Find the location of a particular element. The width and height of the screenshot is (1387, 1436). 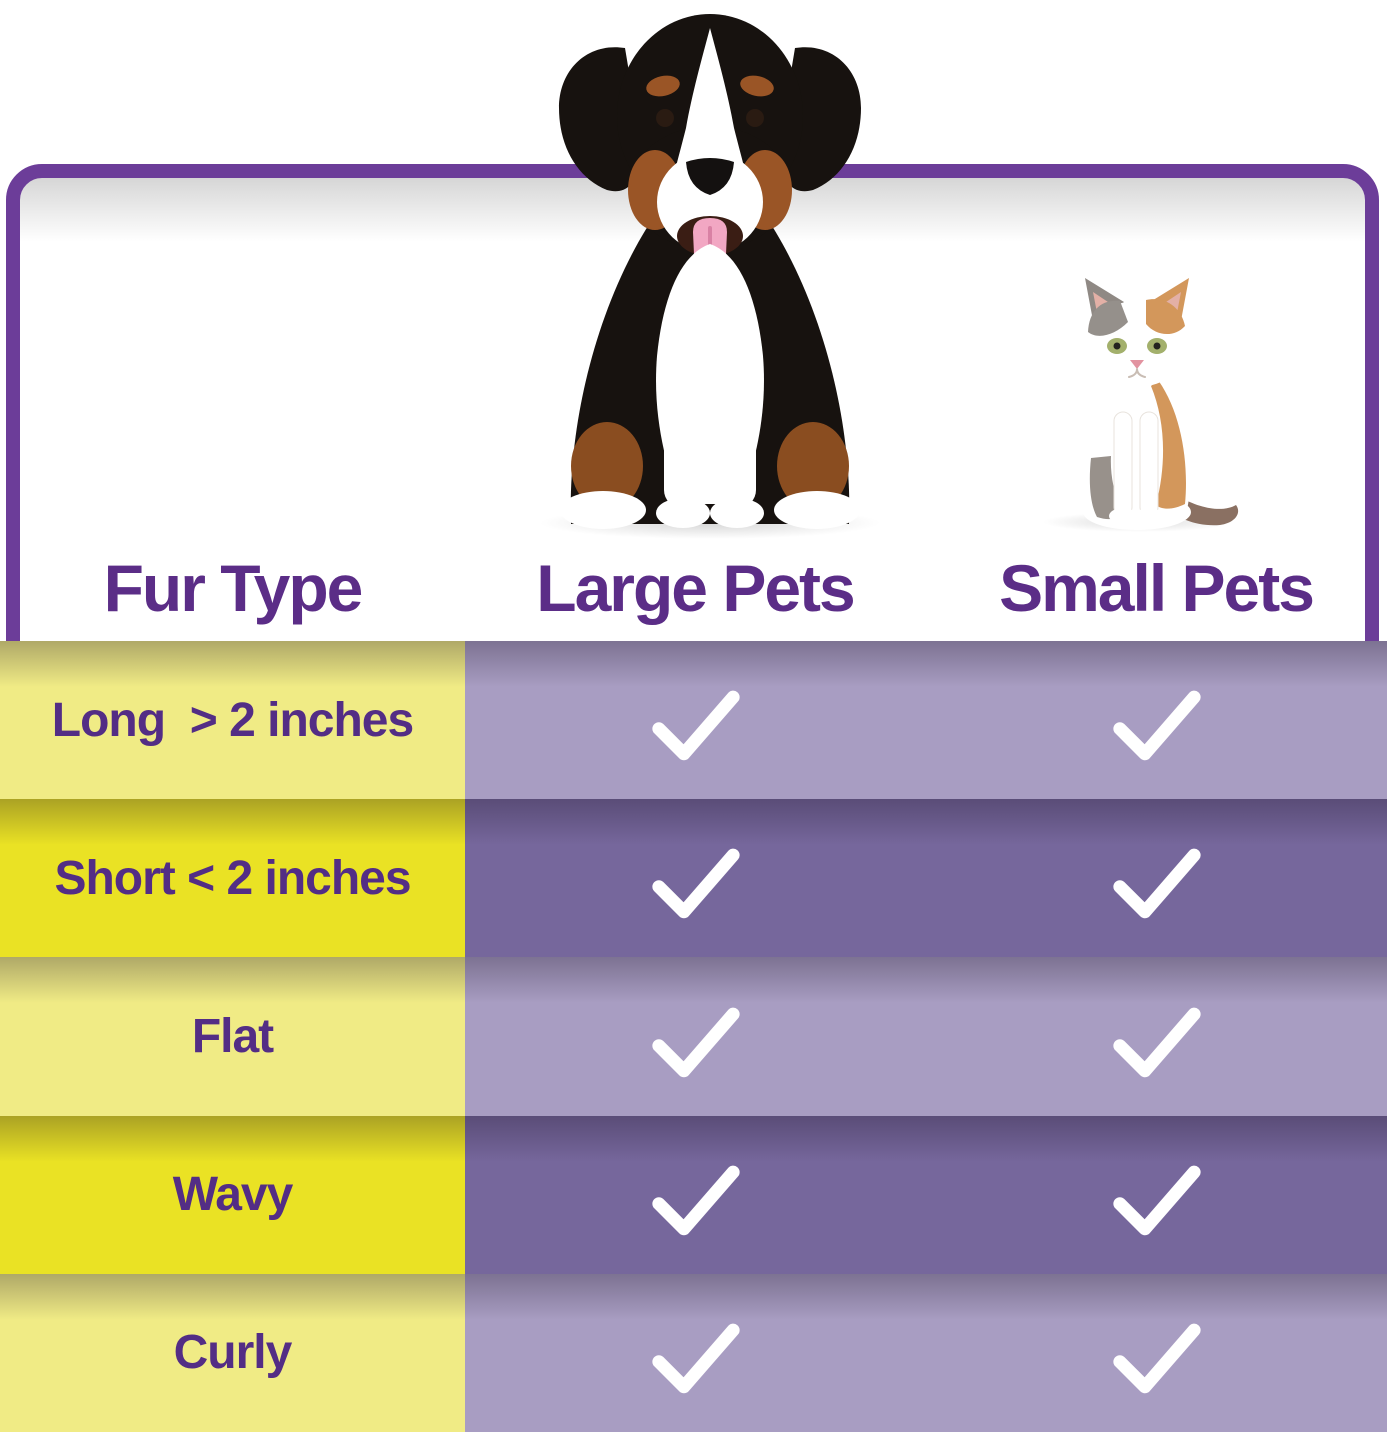

column-header-small-pets: Small Pets is located at coordinates (1157, 588).